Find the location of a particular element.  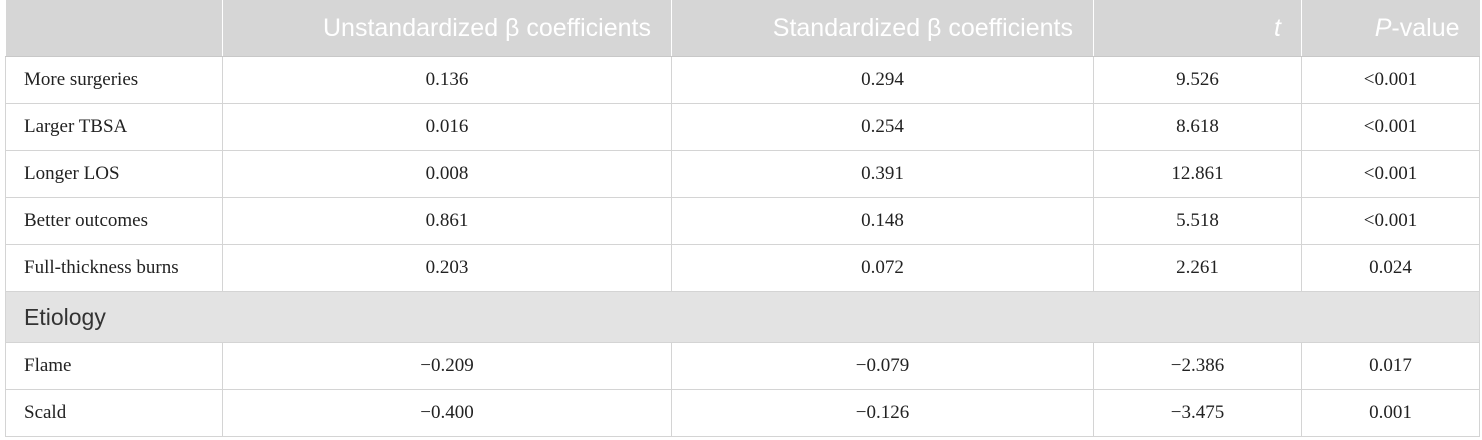

header-unstandardized: Unstandardized β coefficients is located at coordinates (447, 28).